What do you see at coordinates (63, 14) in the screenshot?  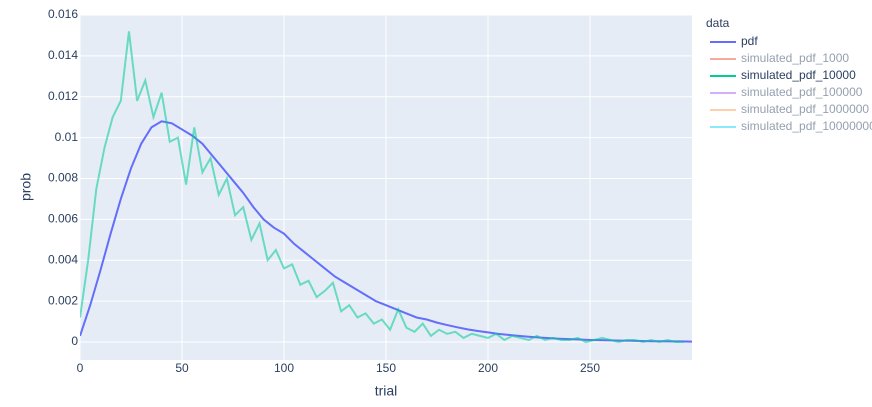 I see `y-tick-label: 0.016` at bounding box center [63, 14].